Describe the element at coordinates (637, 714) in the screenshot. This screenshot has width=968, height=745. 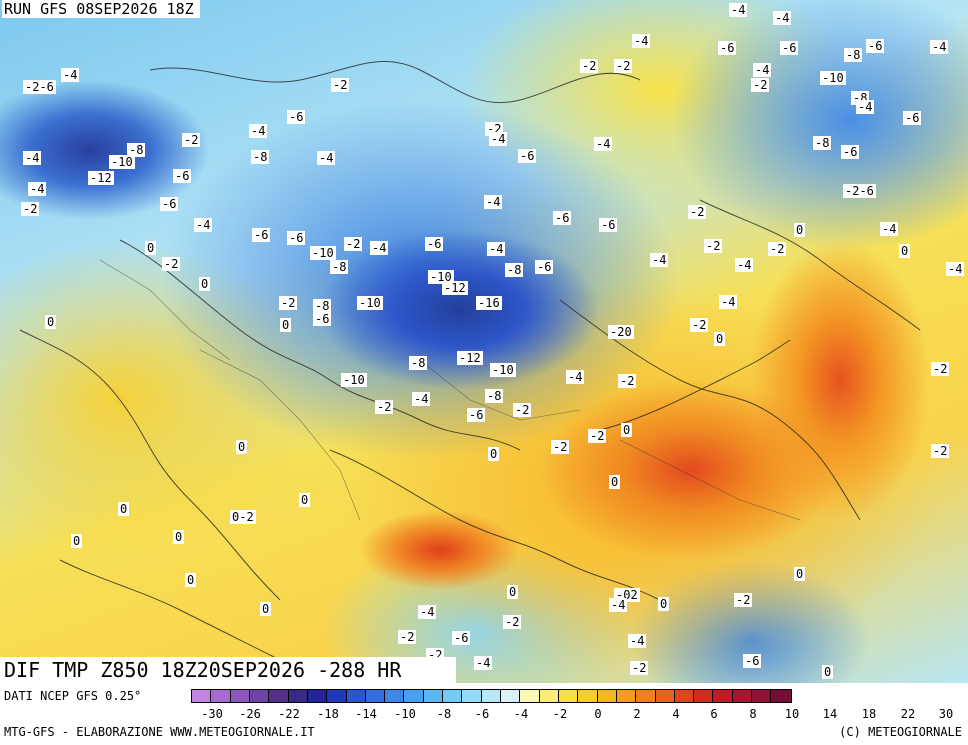
I see `color-scale-tick: 2` at that location.